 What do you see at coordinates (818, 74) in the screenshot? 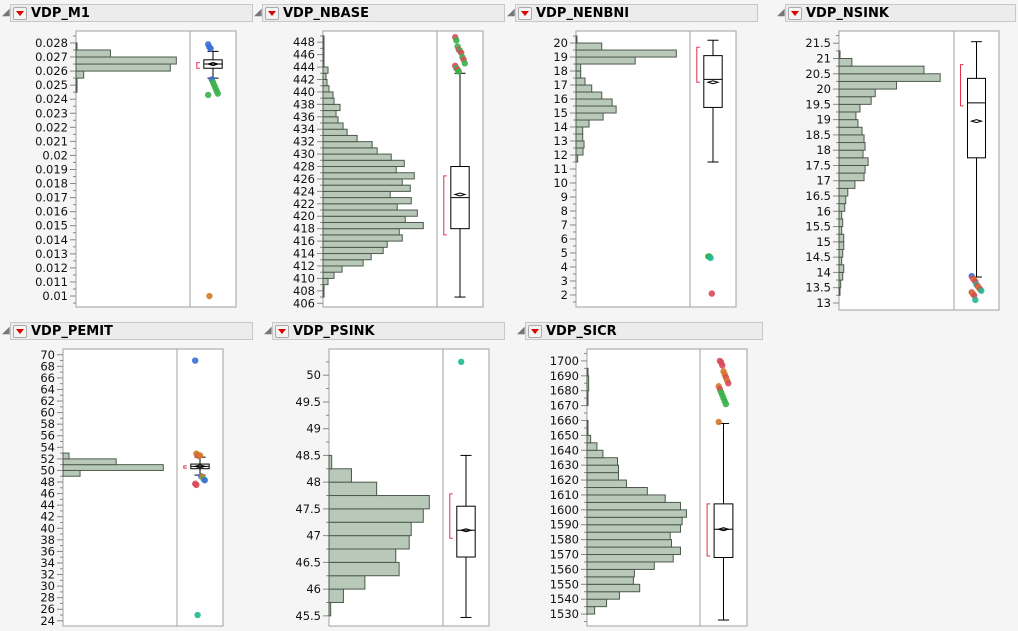
I see `tick-label: 20.5` at bounding box center [818, 74].